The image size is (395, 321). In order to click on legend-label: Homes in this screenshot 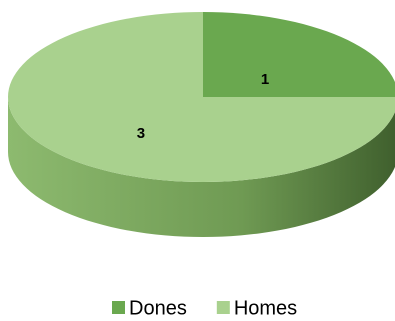, I will do `click(265, 308)`.